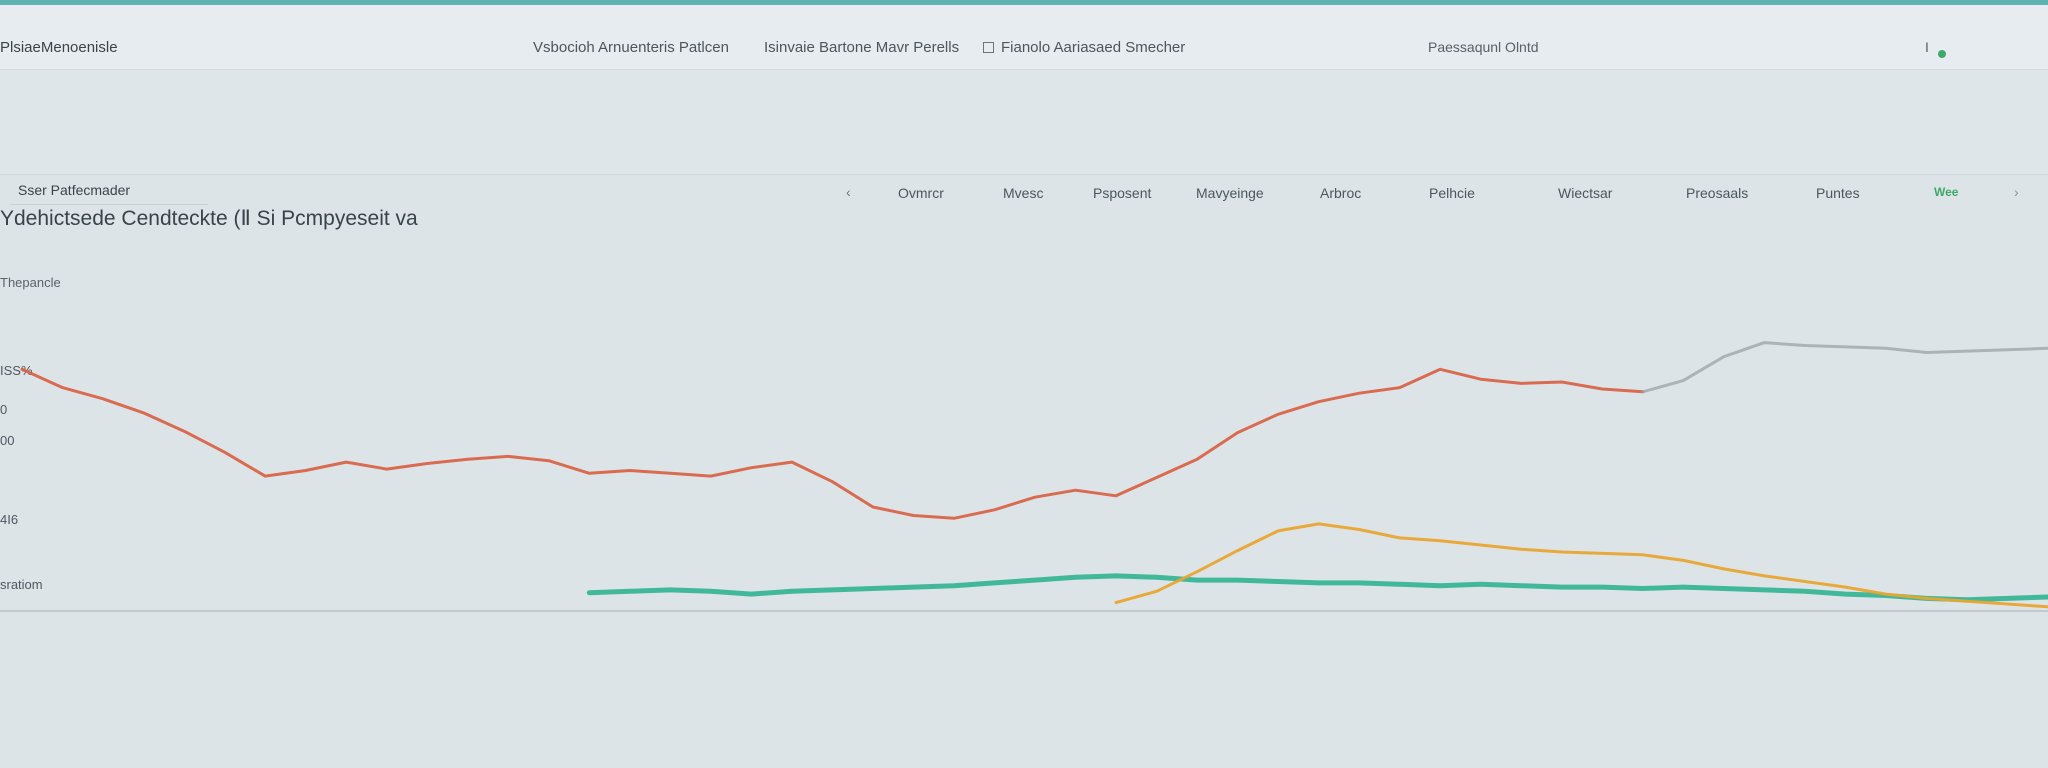 Image resolution: width=2048 pixels, height=768 pixels. What do you see at coordinates (1452, 193) in the screenshot?
I see `tab-6: Pelhcie` at bounding box center [1452, 193].